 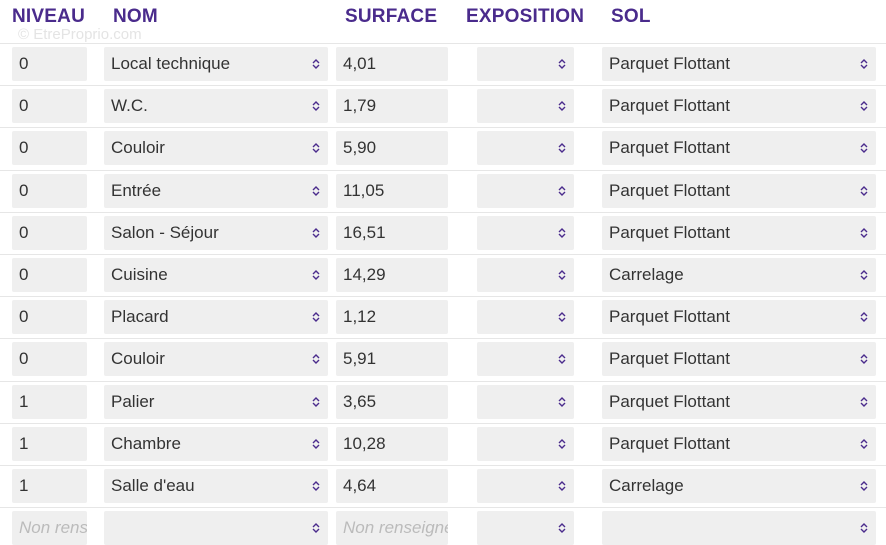 I want to click on select: Salon - Séjour, so click(x=216, y=232).